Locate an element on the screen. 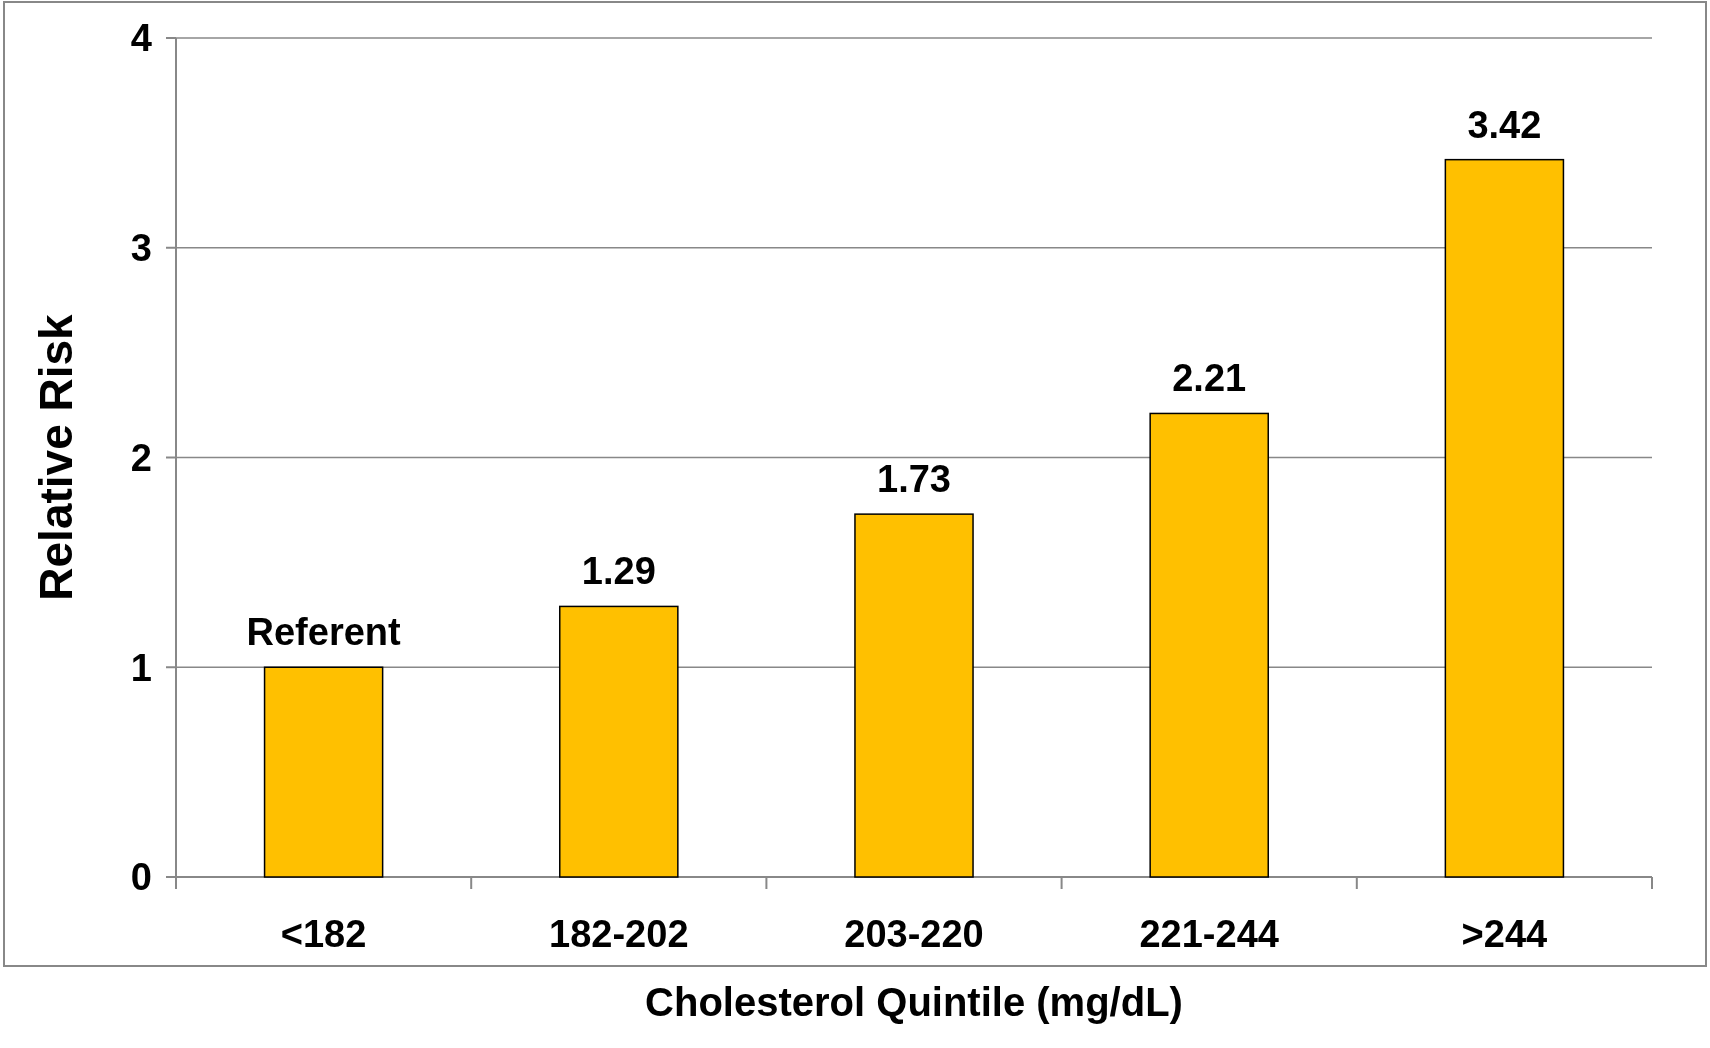 The width and height of the screenshot is (1710, 1048). y-tick-label: 3 is located at coordinates (141, 248).